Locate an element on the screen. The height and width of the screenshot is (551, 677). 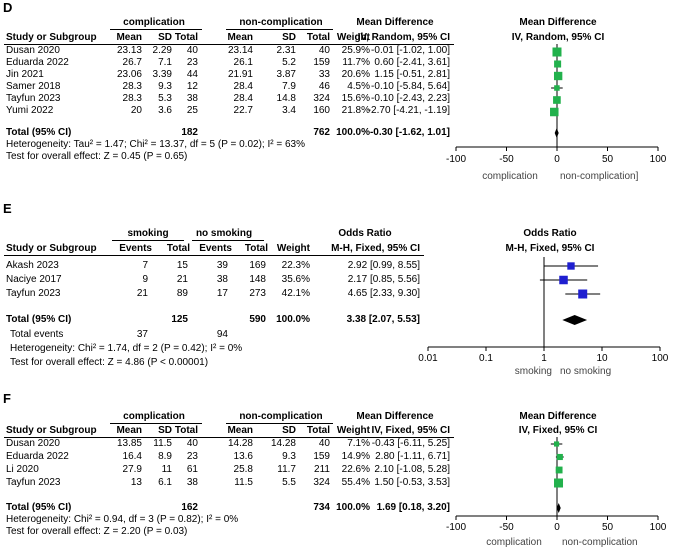
f-row-mean1: 13 is located at coordinates (136, 482).